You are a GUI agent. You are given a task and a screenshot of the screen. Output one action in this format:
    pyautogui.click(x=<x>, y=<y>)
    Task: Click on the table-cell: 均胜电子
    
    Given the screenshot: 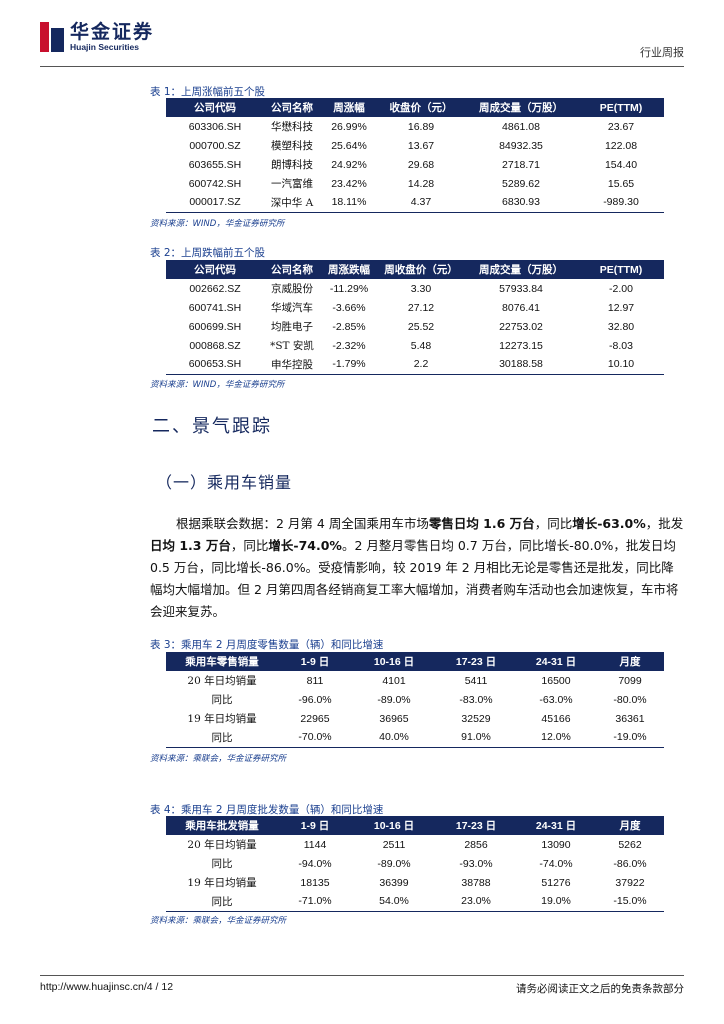 What is the action you would take?
    pyautogui.click(x=292, y=327)
    